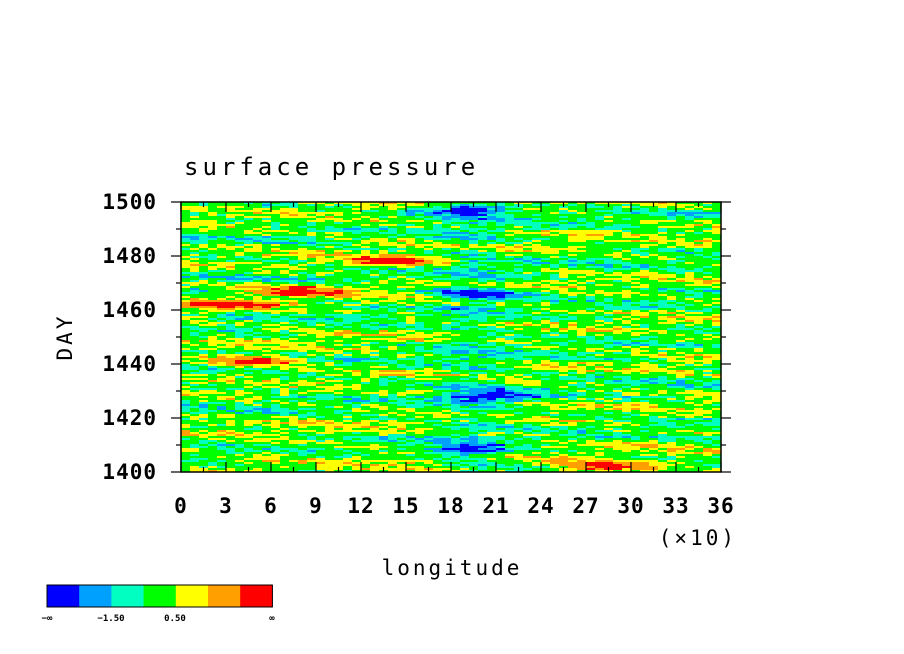 This screenshot has height=654, width=904. What do you see at coordinates (331, 167) in the screenshot?
I see `chart-title: surface pressure` at bounding box center [331, 167].